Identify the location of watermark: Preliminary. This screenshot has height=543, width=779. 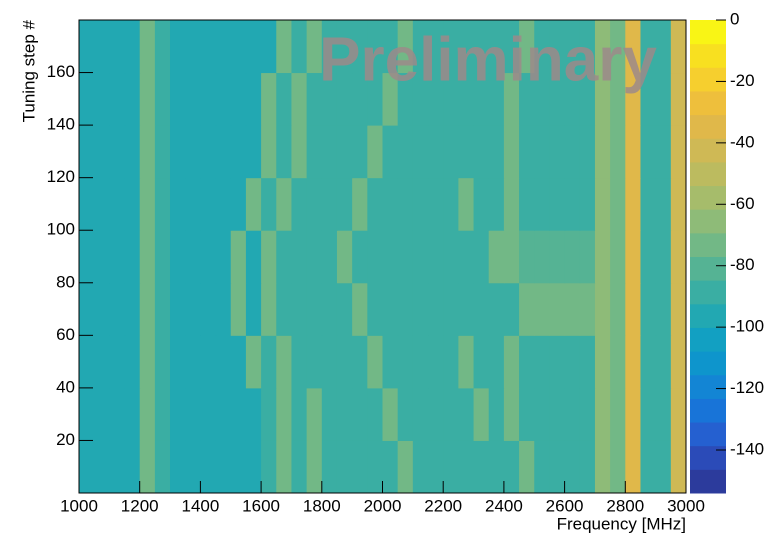
(488, 59).